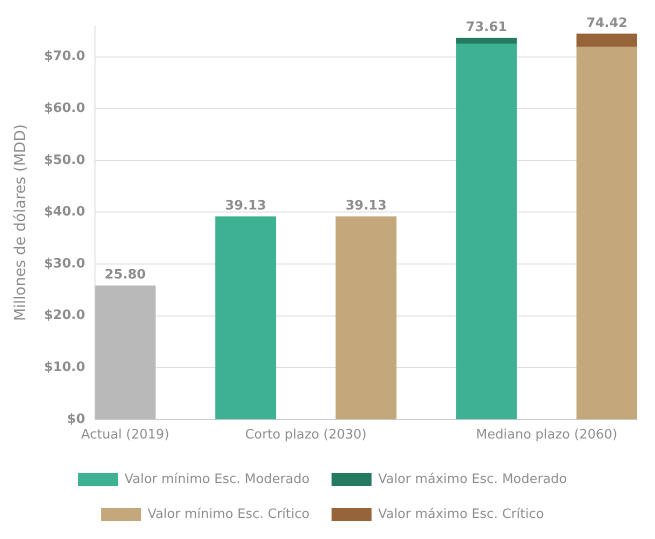 The width and height of the screenshot is (655, 539). Describe the element at coordinates (65, 160) in the screenshot. I see `y-tick-label: $50.0` at that location.